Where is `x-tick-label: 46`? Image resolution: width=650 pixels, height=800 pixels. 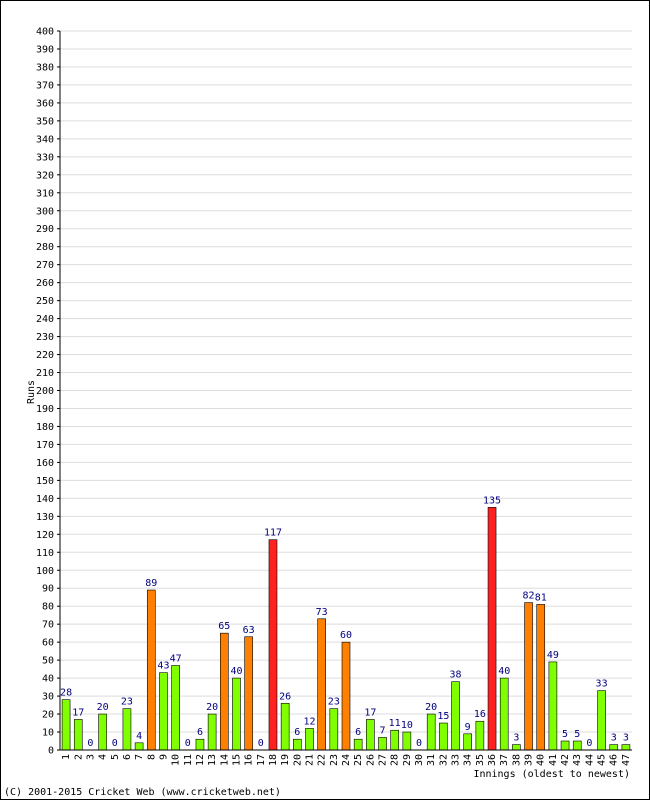 x-tick-label: 46 is located at coordinates (614, 760).